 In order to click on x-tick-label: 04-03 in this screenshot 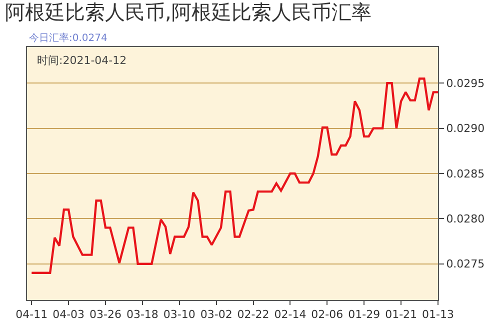, I will do `click(68, 315)`.